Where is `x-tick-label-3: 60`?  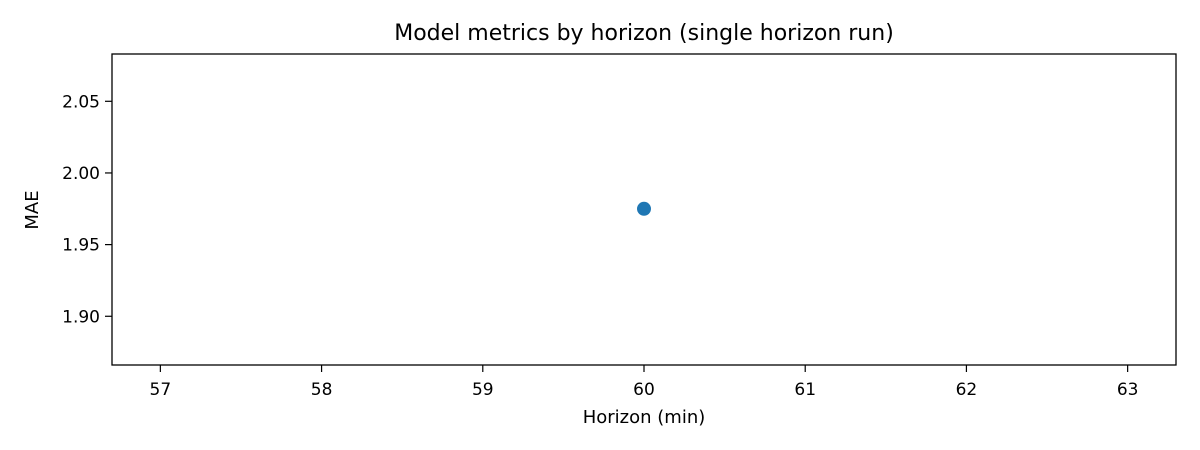 x-tick-label-3: 60 is located at coordinates (644, 390).